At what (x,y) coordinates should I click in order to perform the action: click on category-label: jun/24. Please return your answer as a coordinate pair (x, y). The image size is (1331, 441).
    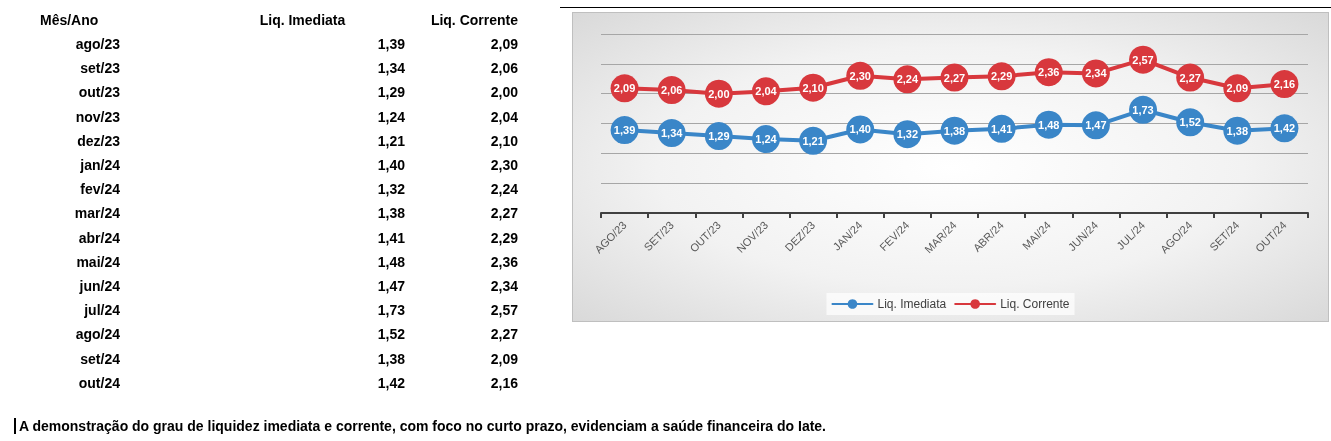
    Looking at the image, I should click on (99, 286).